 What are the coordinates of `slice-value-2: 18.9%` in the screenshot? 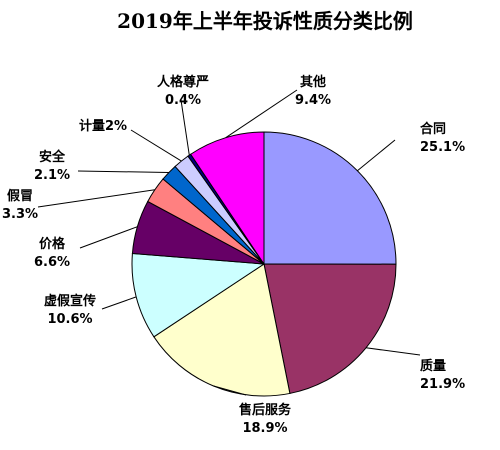 It's located at (264, 428).